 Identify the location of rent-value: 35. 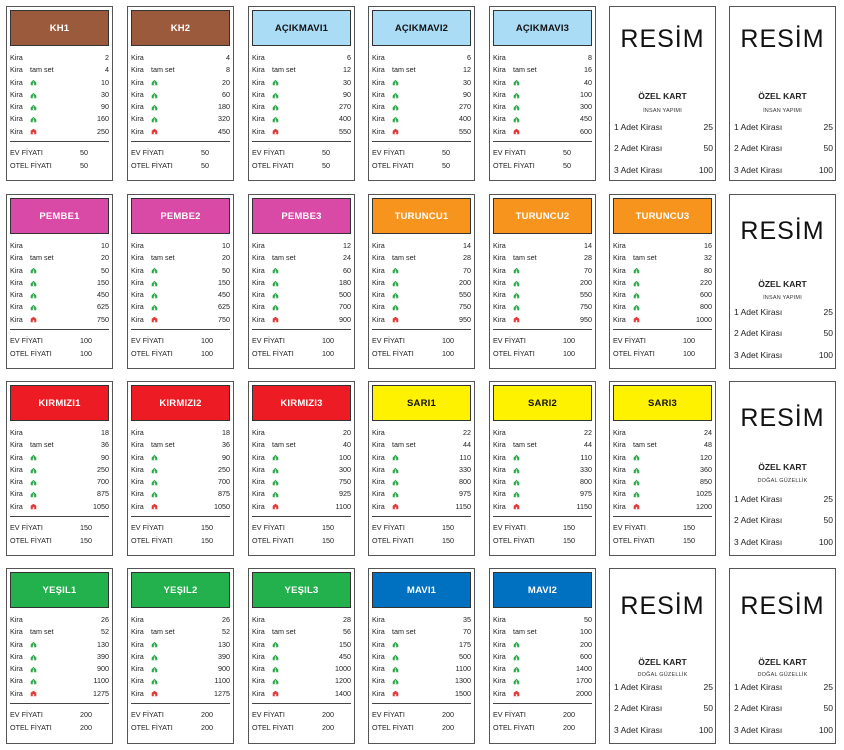
(467, 619).